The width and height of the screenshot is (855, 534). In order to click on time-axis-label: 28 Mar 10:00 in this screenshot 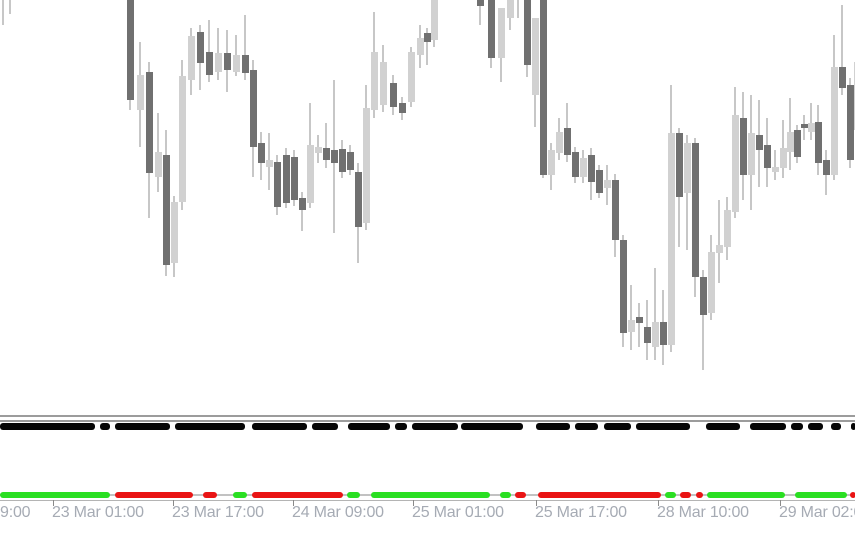, I will do `click(703, 512)`.